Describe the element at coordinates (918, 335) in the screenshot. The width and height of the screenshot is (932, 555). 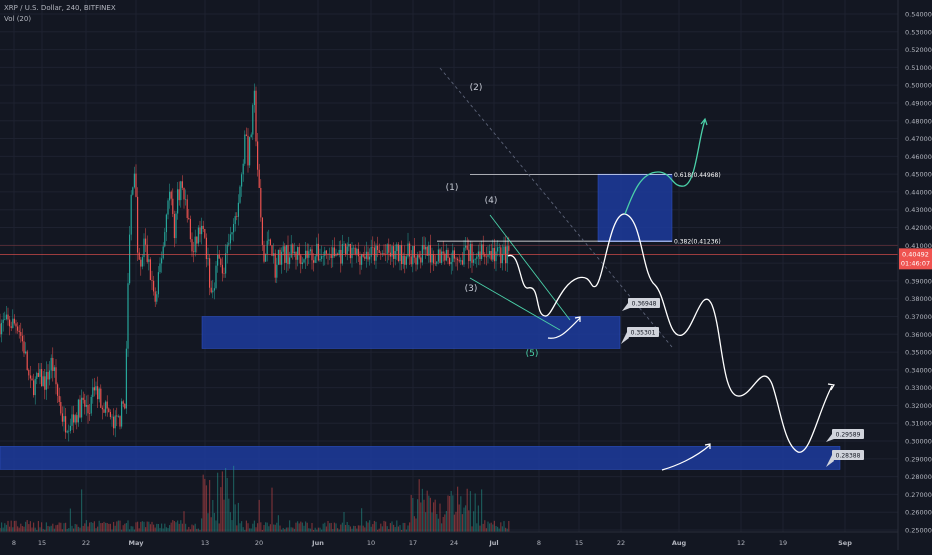
I see `y-tick-label: 0.36000` at that location.